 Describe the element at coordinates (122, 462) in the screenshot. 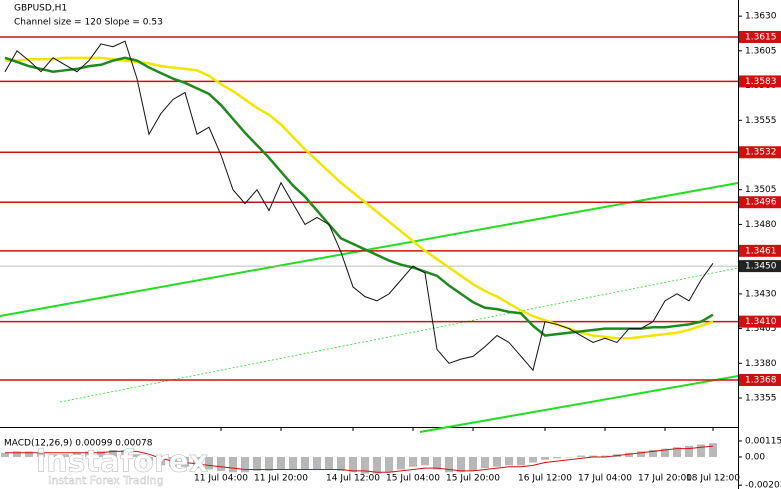

I see `watermark-brand: instaforex` at that location.